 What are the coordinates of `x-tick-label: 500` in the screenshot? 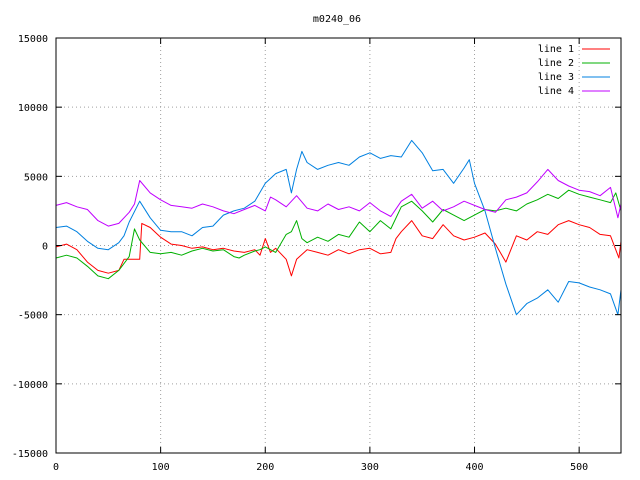 It's located at (579, 467).